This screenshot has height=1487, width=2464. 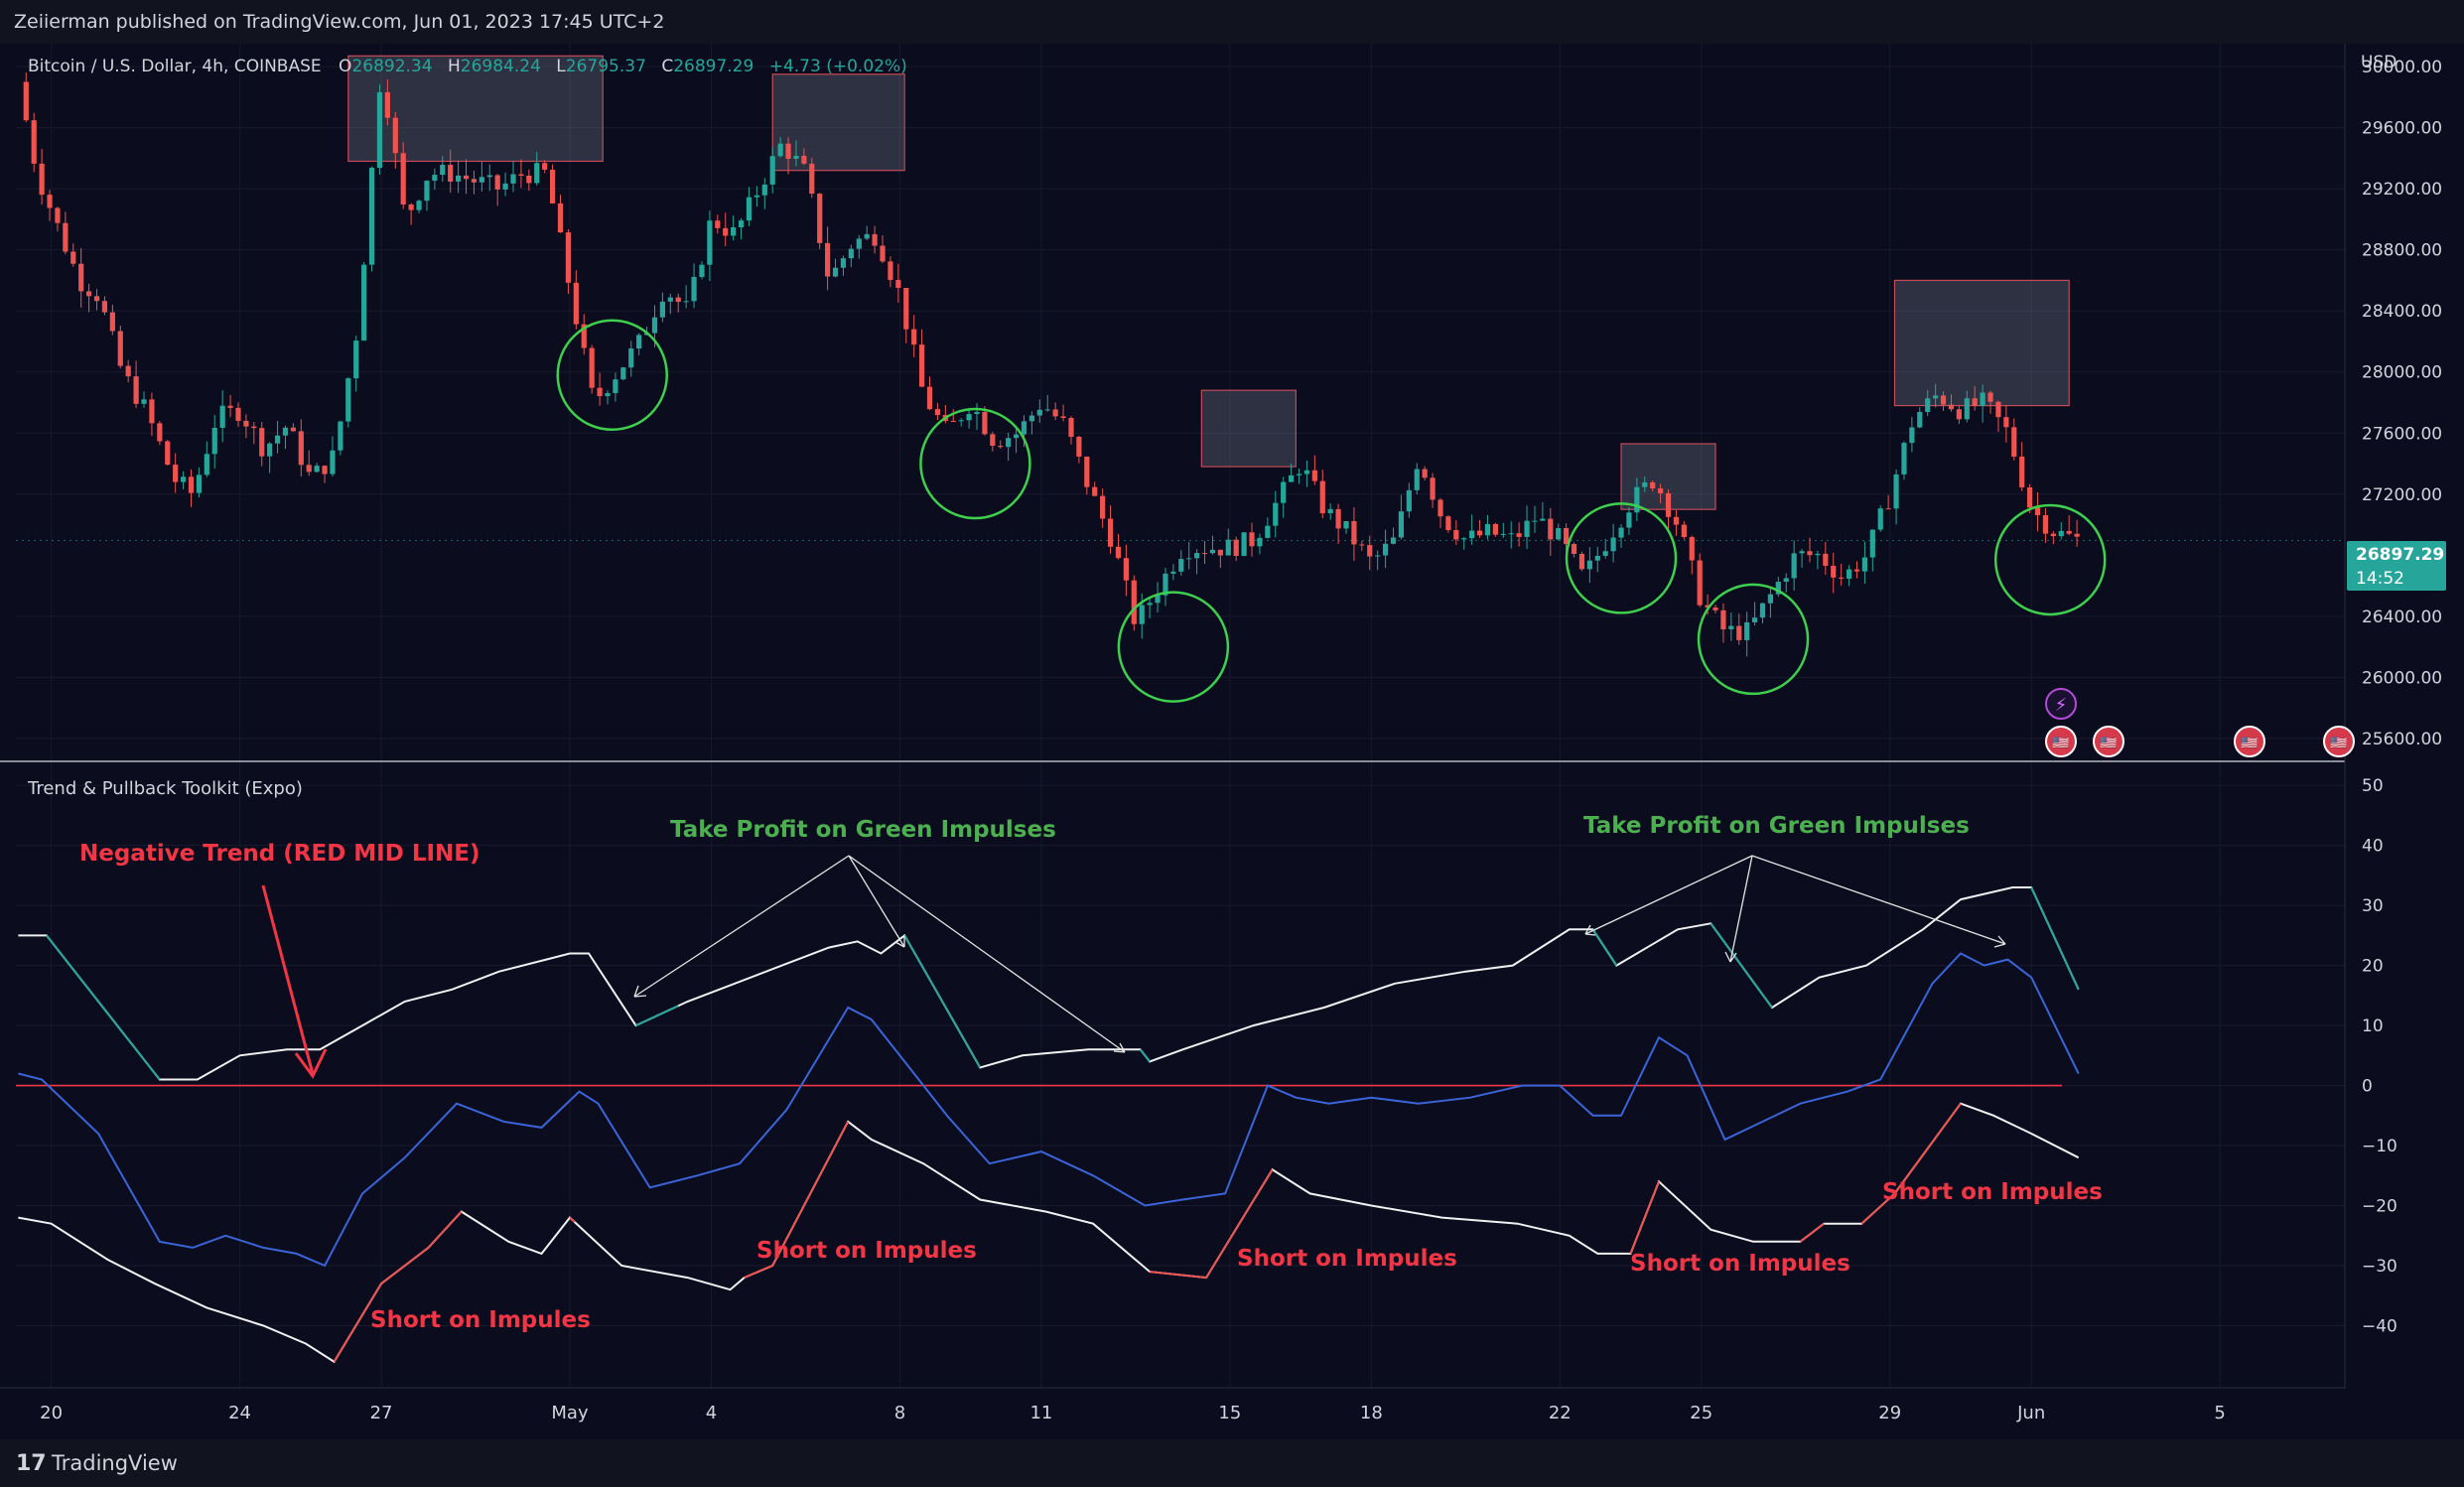 What do you see at coordinates (279, 854) in the screenshot?
I see `negative-trend-label: Negative Trend (RED MID LINE)` at bounding box center [279, 854].